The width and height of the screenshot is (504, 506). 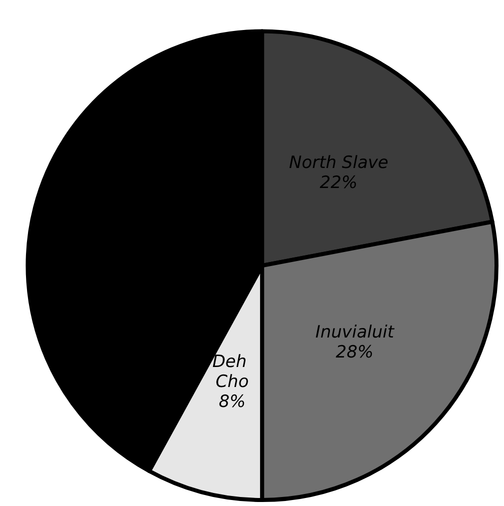 What do you see at coordinates (232, 402) in the screenshot?
I see `data-label: 8%` at bounding box center [232, 402].